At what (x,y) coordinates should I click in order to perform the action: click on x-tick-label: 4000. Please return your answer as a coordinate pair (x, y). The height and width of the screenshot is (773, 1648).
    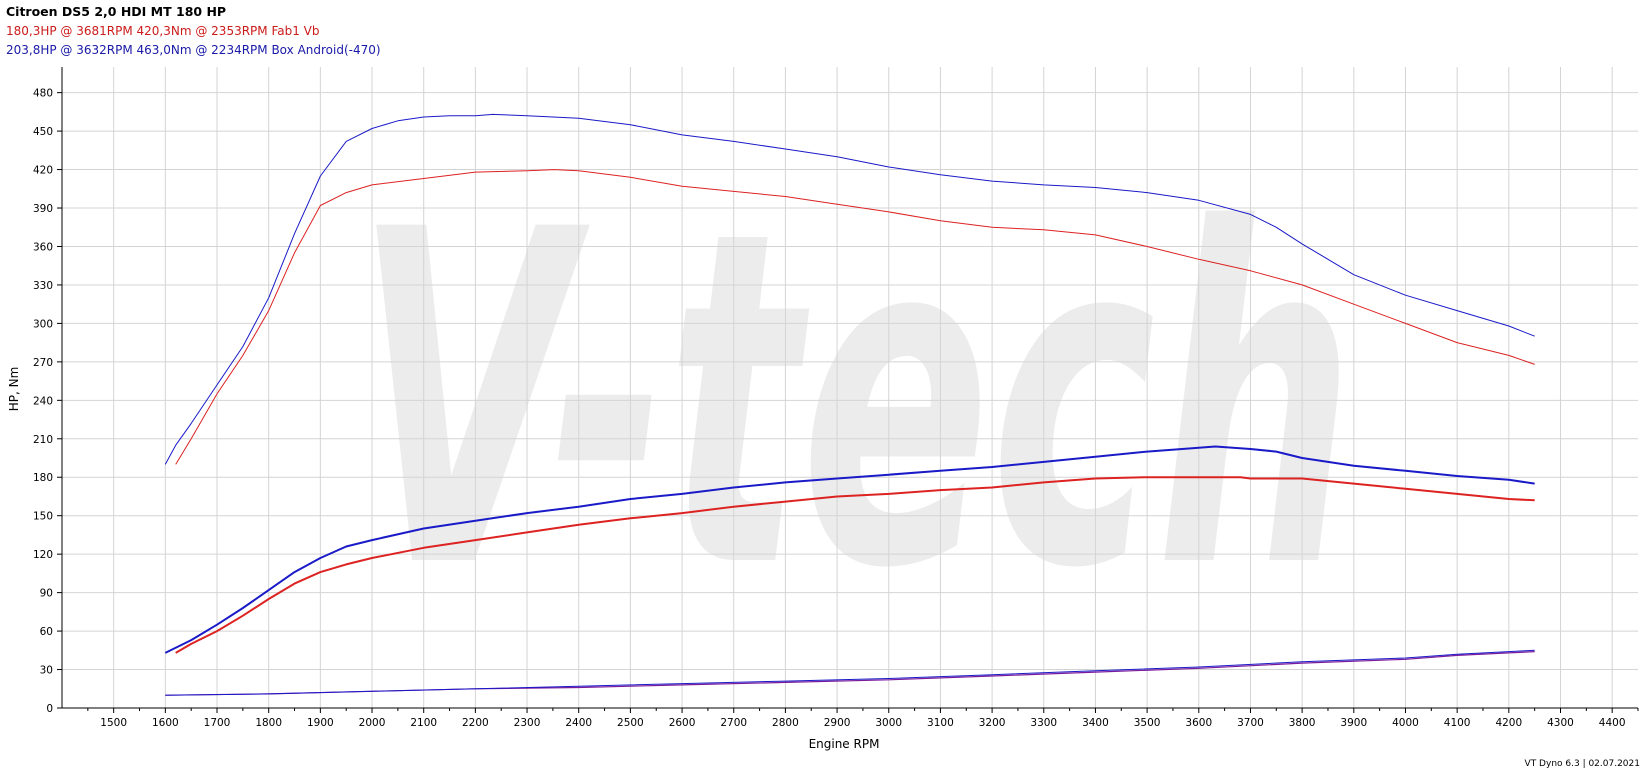
    Looking at the image, I should click on (1405, 723).